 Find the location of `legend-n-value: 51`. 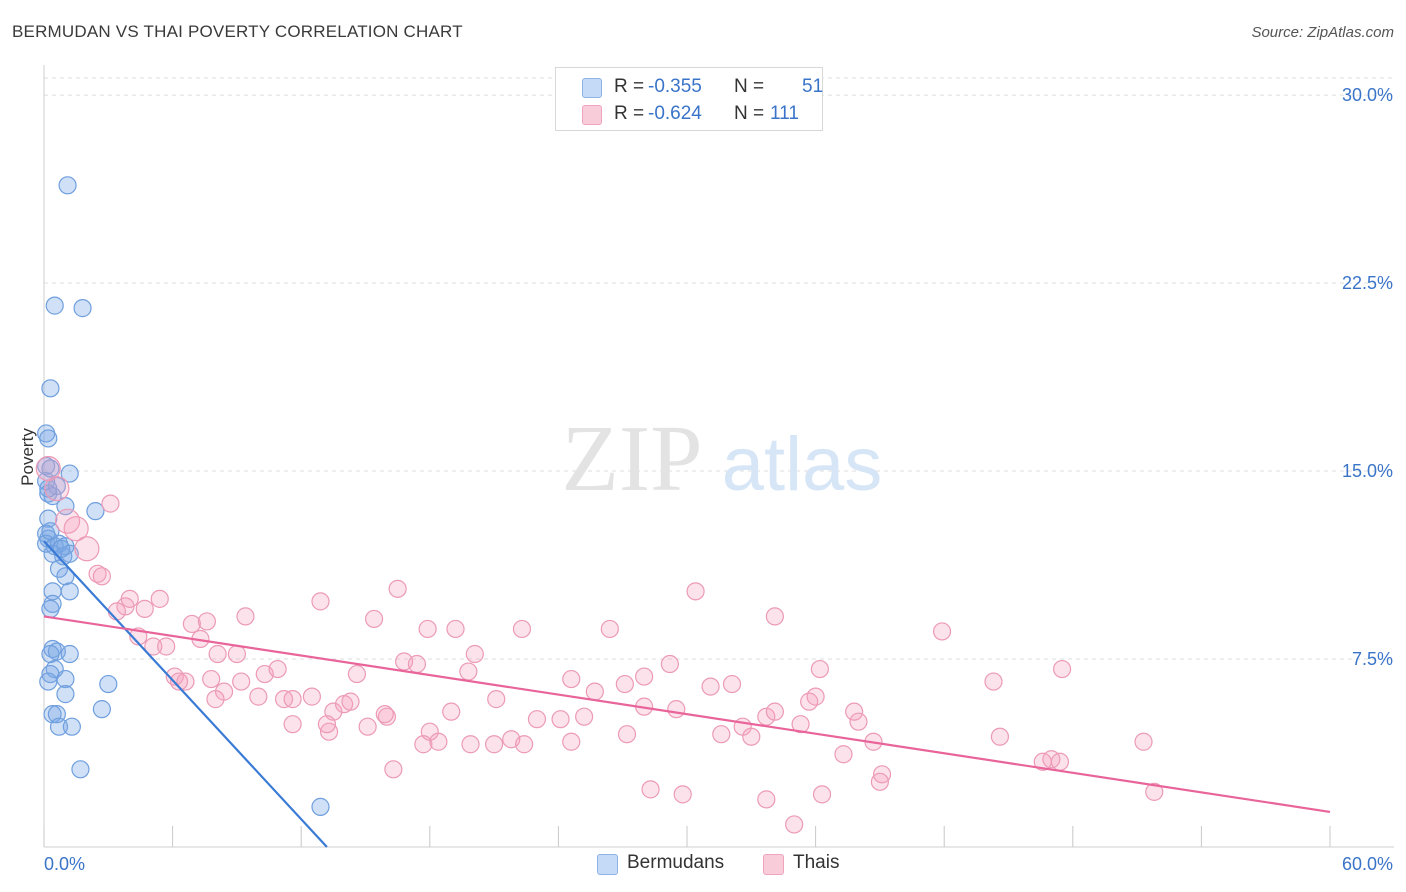

legend-n-value: 51 is located at coordinates (813, 86).